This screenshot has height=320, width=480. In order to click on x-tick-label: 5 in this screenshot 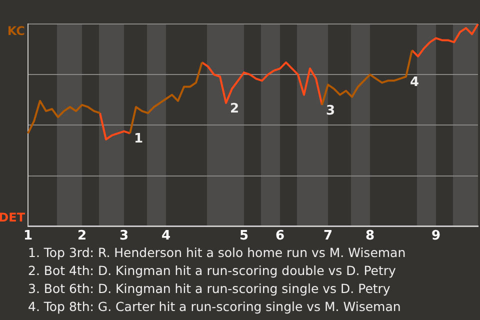, I will do `click(244, 236)`.